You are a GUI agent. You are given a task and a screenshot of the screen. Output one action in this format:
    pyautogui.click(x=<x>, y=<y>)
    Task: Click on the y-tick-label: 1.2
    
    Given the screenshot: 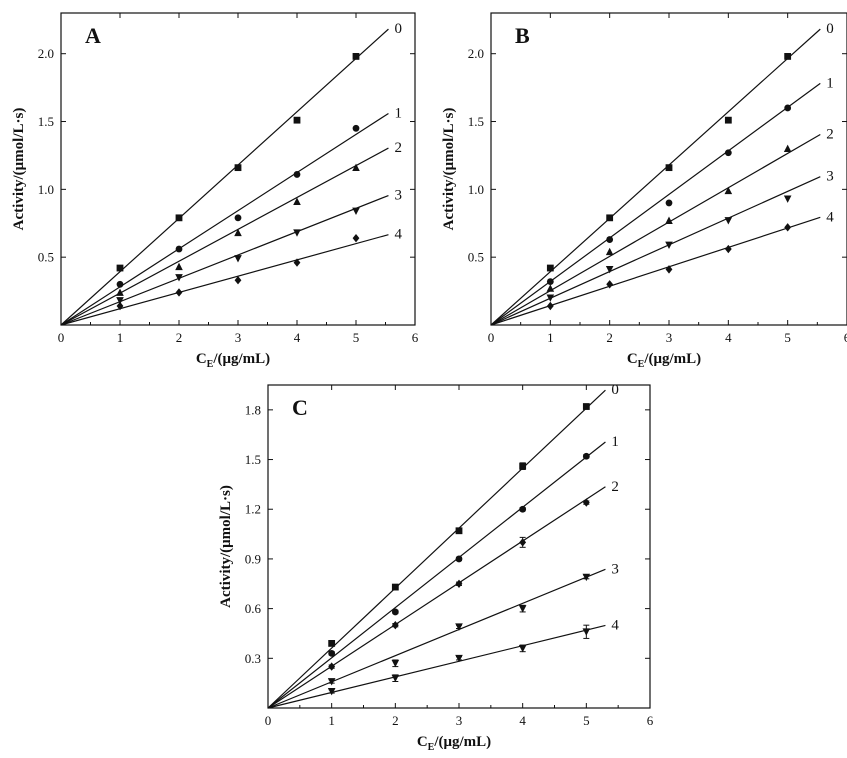 What is the action you would take?
    pyautogui.click(x=253, y=509)
    